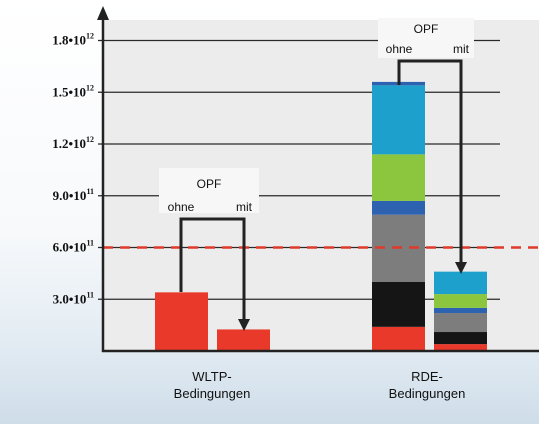  Describe the element at coordinates (73, 195) in the screenshot. I see `y-tick-label: 9.0•1011` at that location.